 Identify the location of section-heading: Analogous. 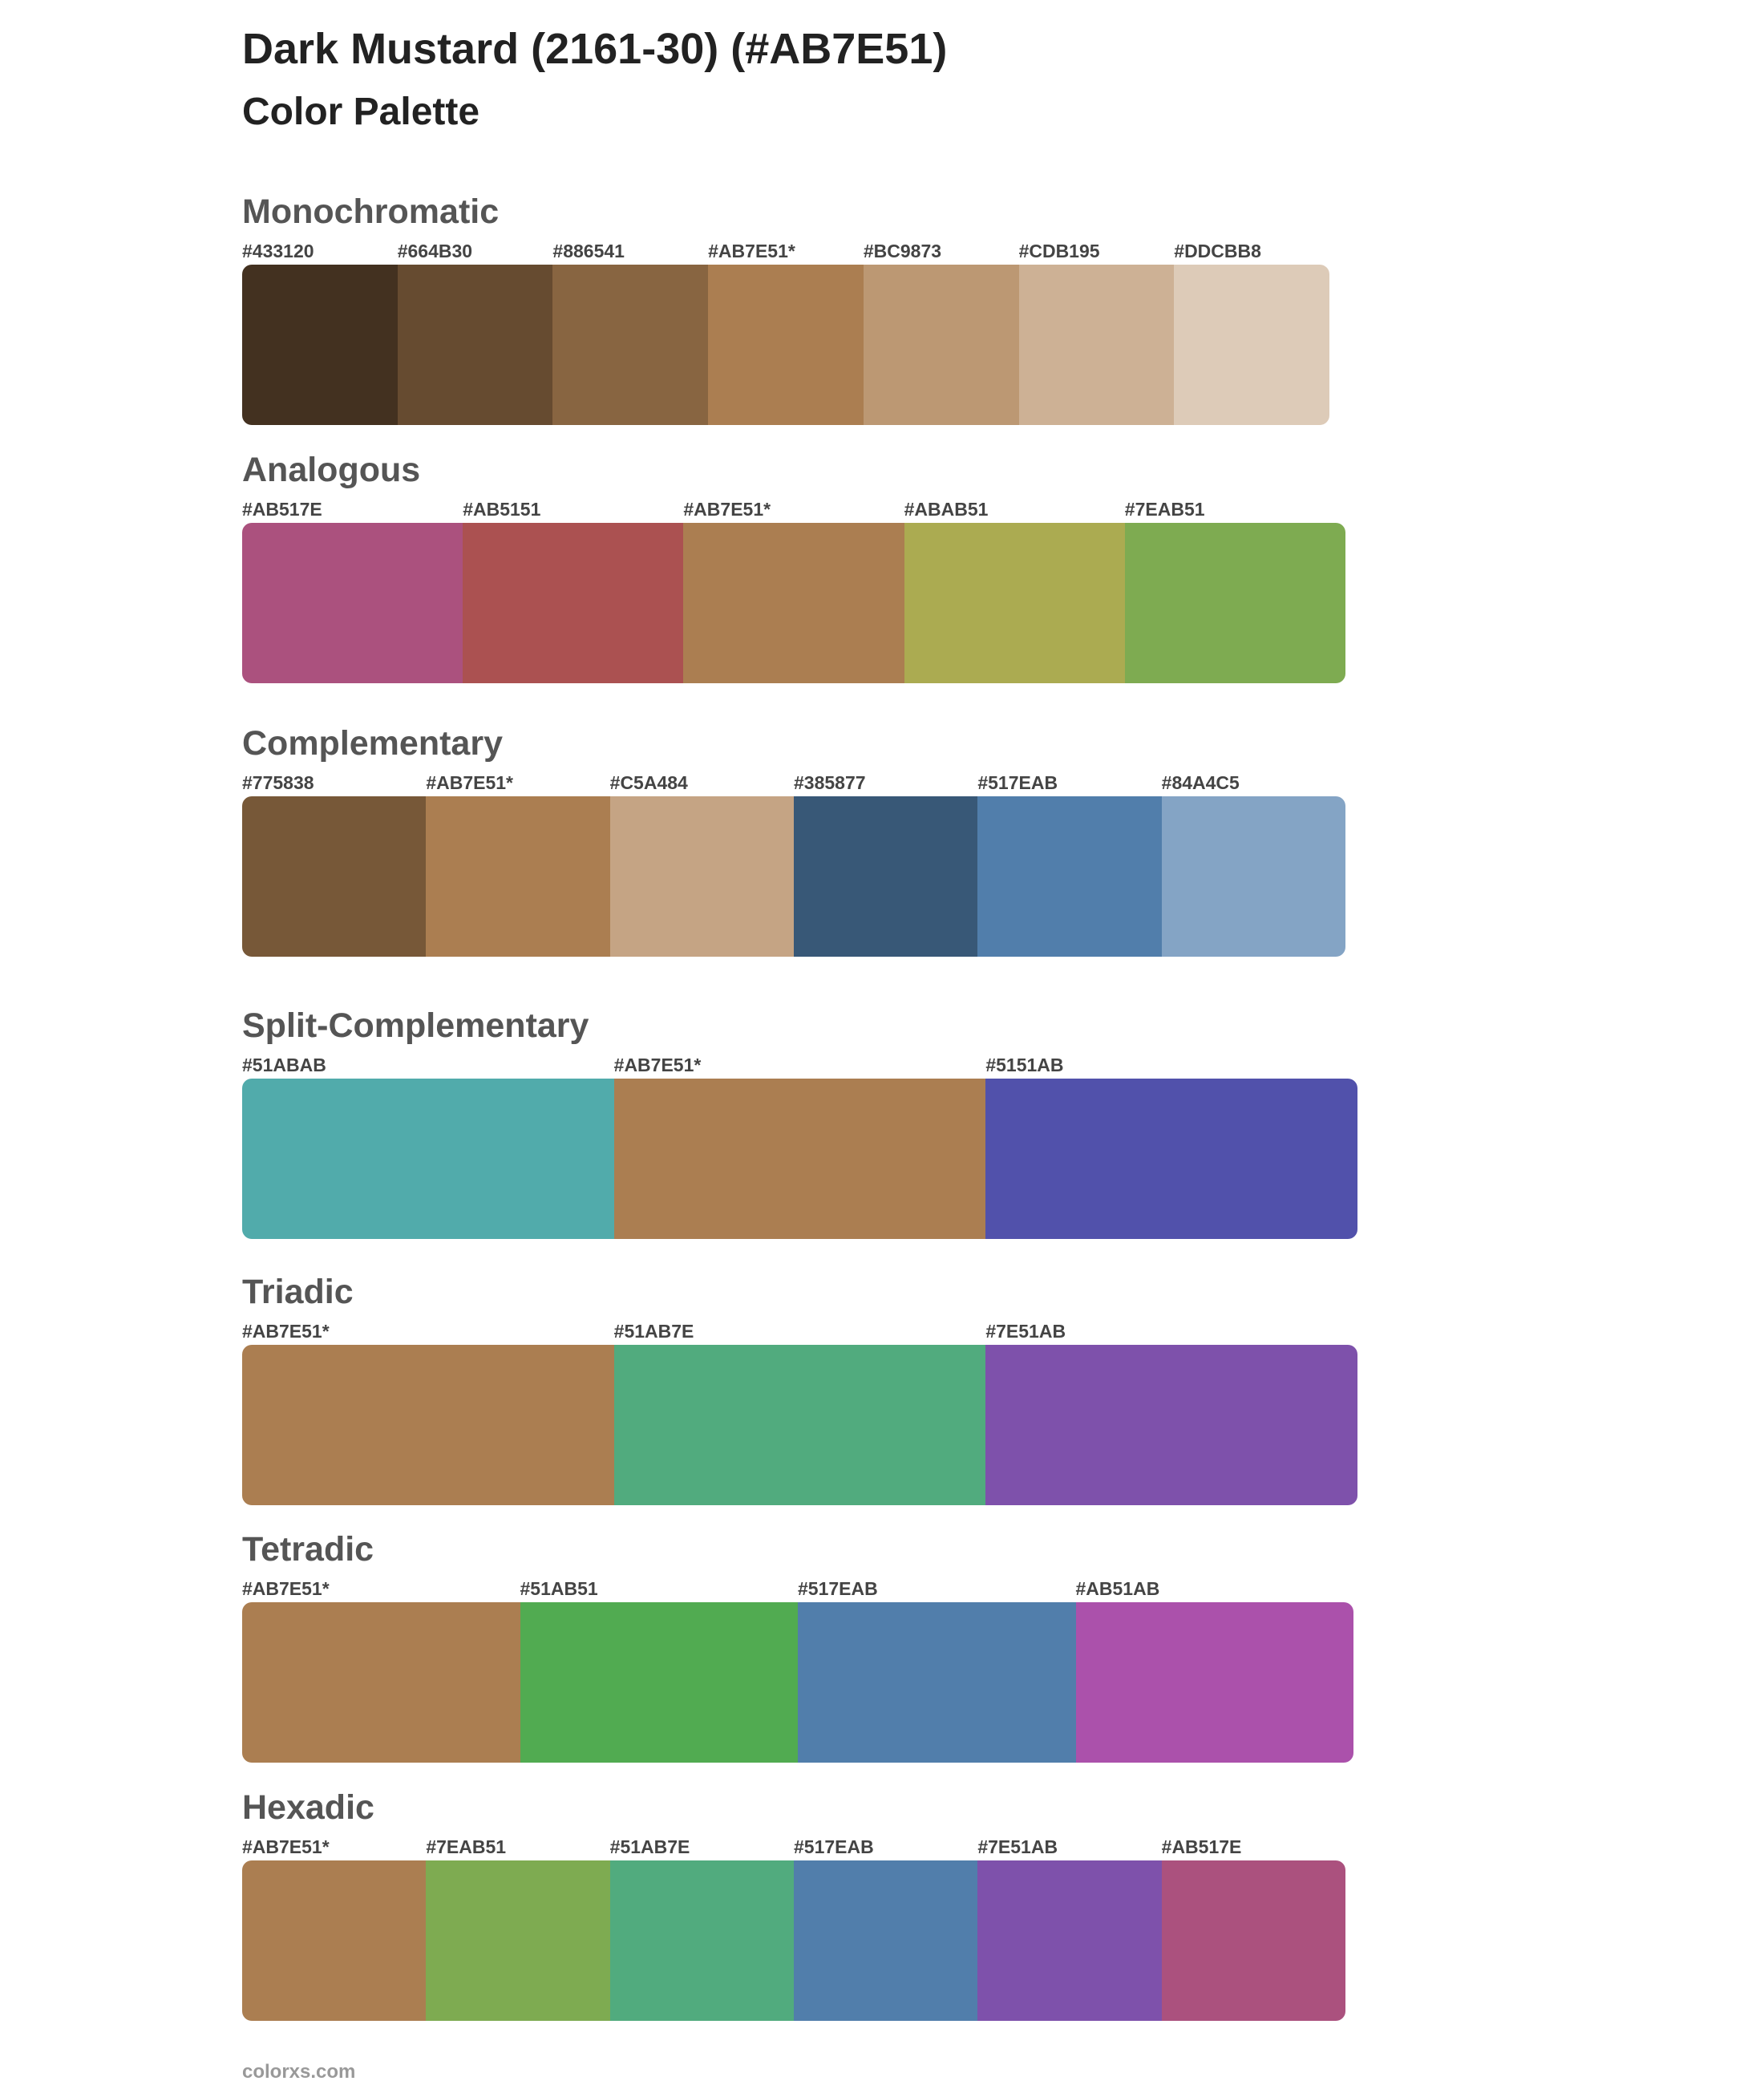
(331, 470).